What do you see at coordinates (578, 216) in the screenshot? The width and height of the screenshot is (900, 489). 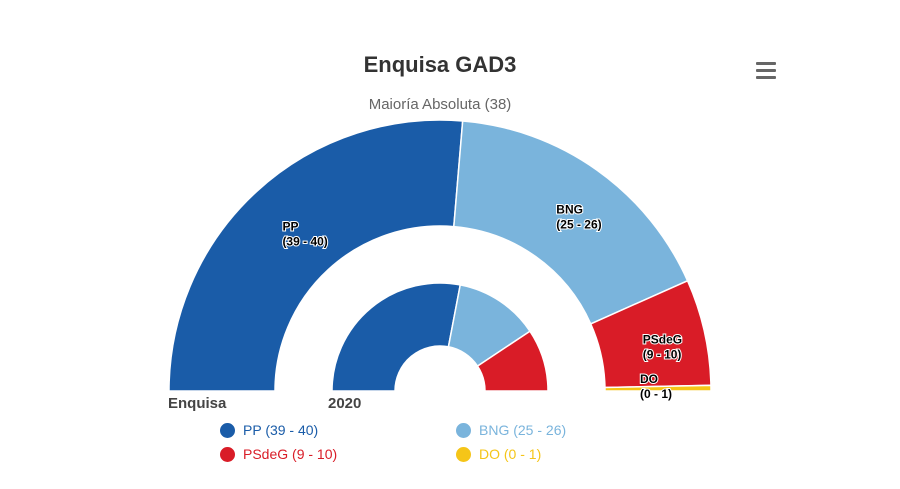 I see `data-label-bng: BNG (25 - 26)` at bounding box center [578, 216].